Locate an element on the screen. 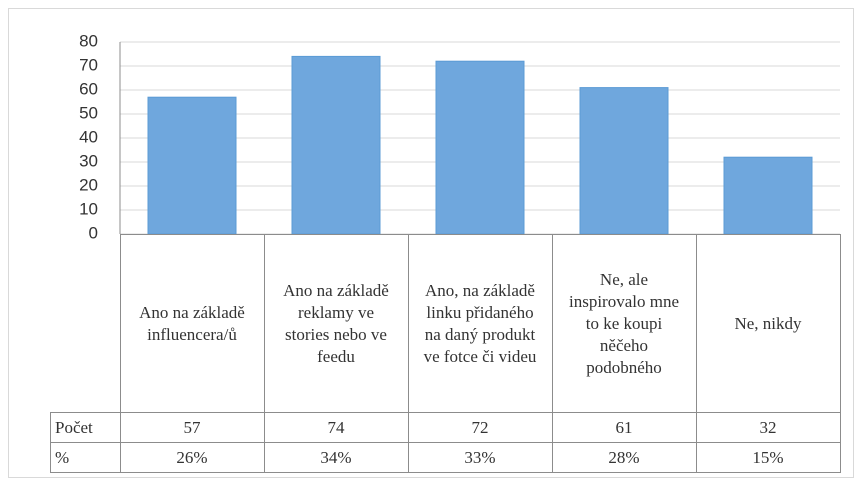  x-tick-label: Ano na základě influencera/ů is located at coordinates (192, 323).